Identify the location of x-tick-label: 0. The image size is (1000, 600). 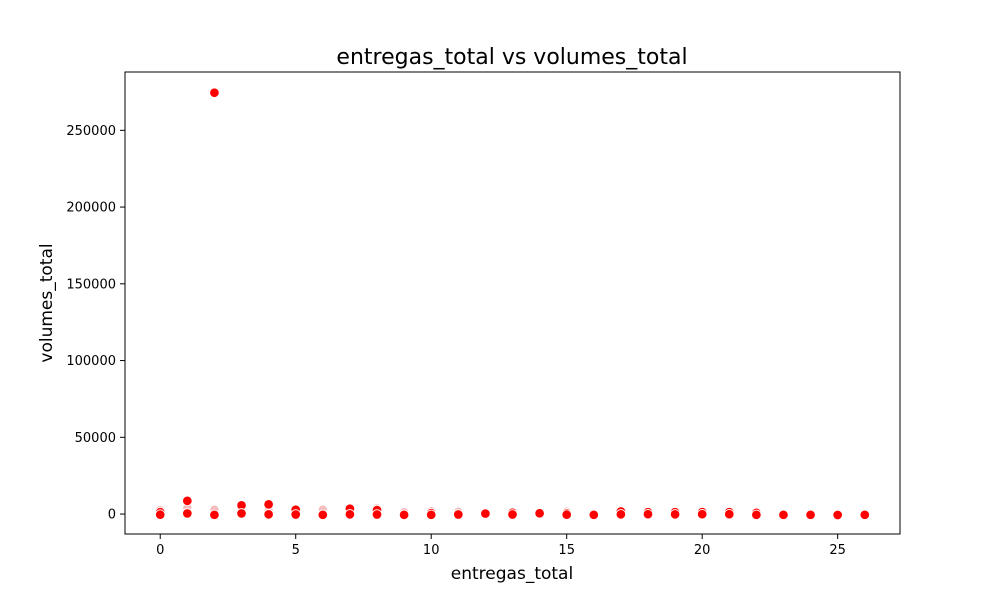
(160, 550).